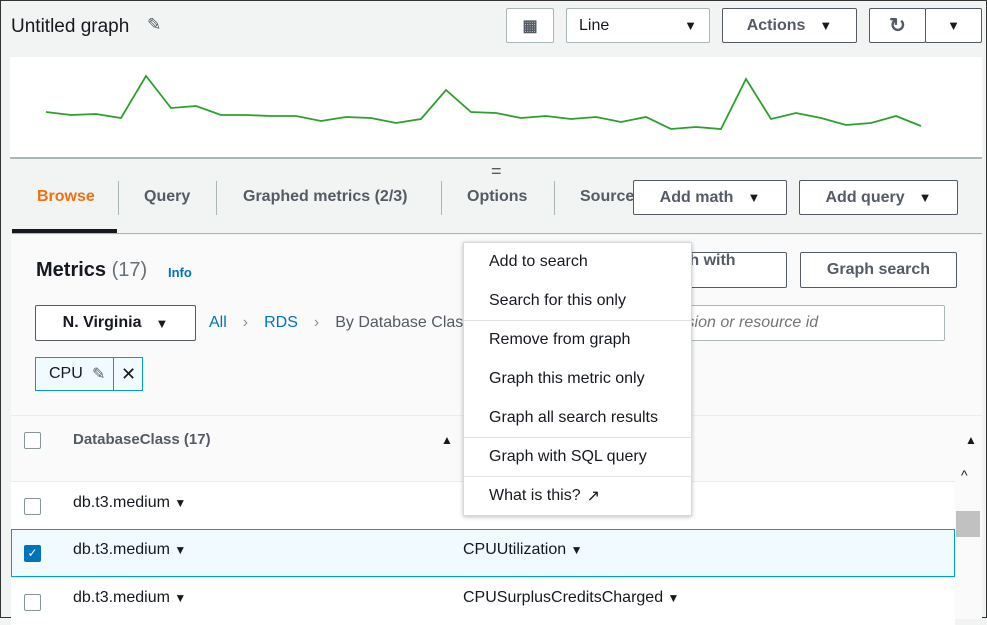 The width and height of the screenshot is (987, 625). I want to click on tab-source: Source, so click(607, 196).